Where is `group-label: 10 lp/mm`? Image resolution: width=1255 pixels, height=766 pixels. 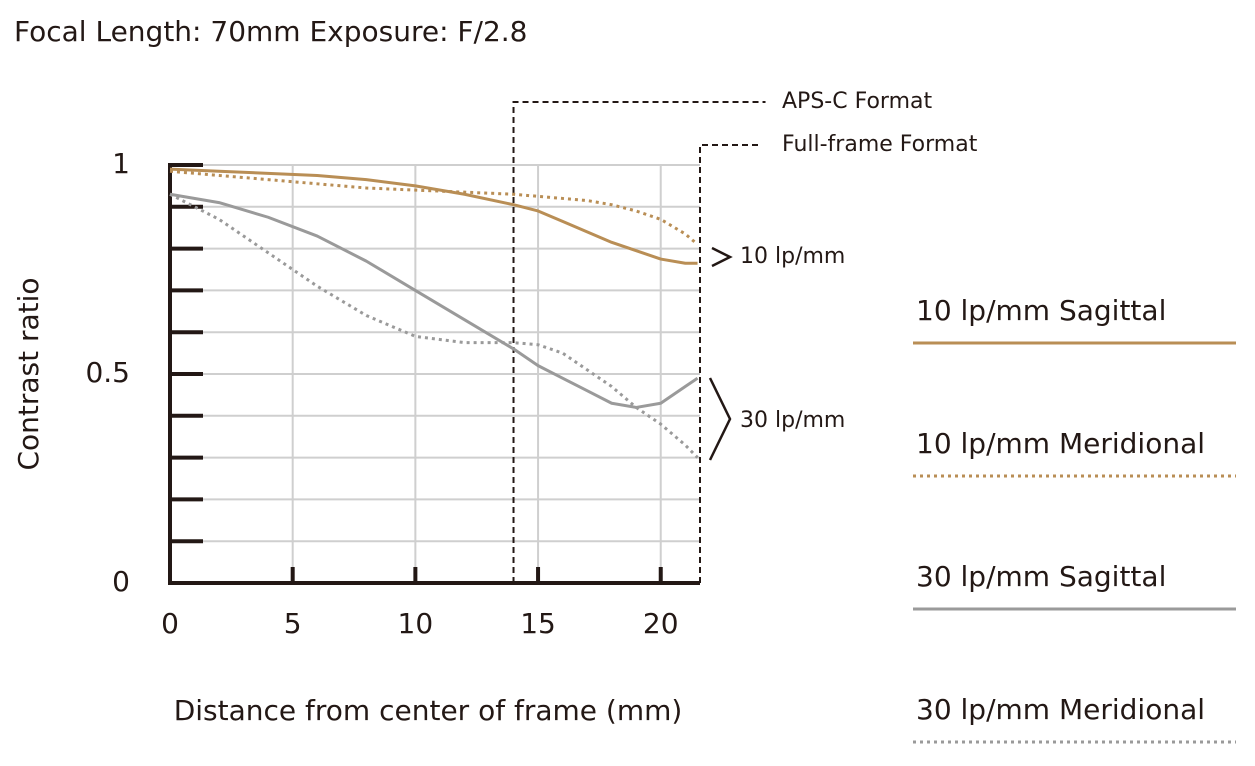 group-label: 10 lp/mm is located at coordinates (792, 256).